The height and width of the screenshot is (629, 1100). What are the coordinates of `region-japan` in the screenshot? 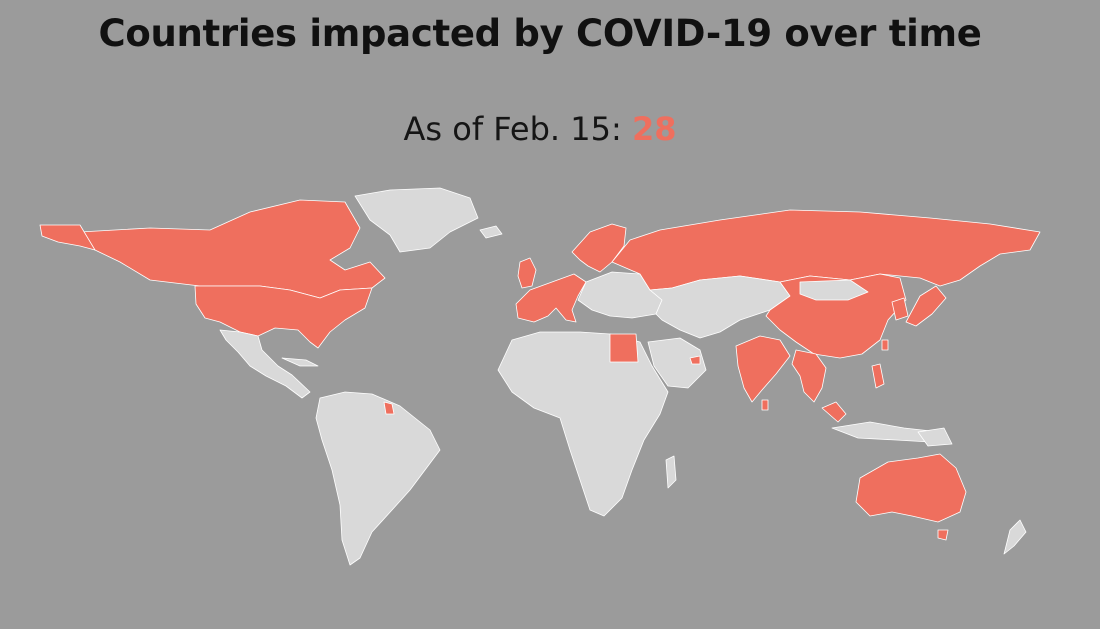 It's located at (926, 306).